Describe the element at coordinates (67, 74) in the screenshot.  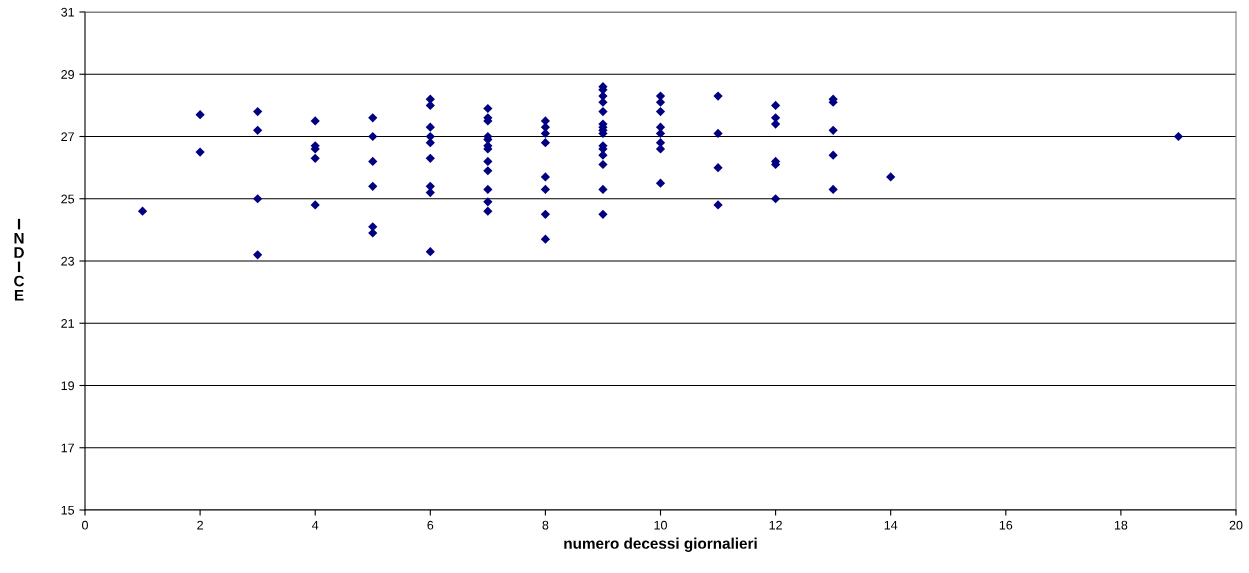
I see `y-tick-label: 29` at that location.